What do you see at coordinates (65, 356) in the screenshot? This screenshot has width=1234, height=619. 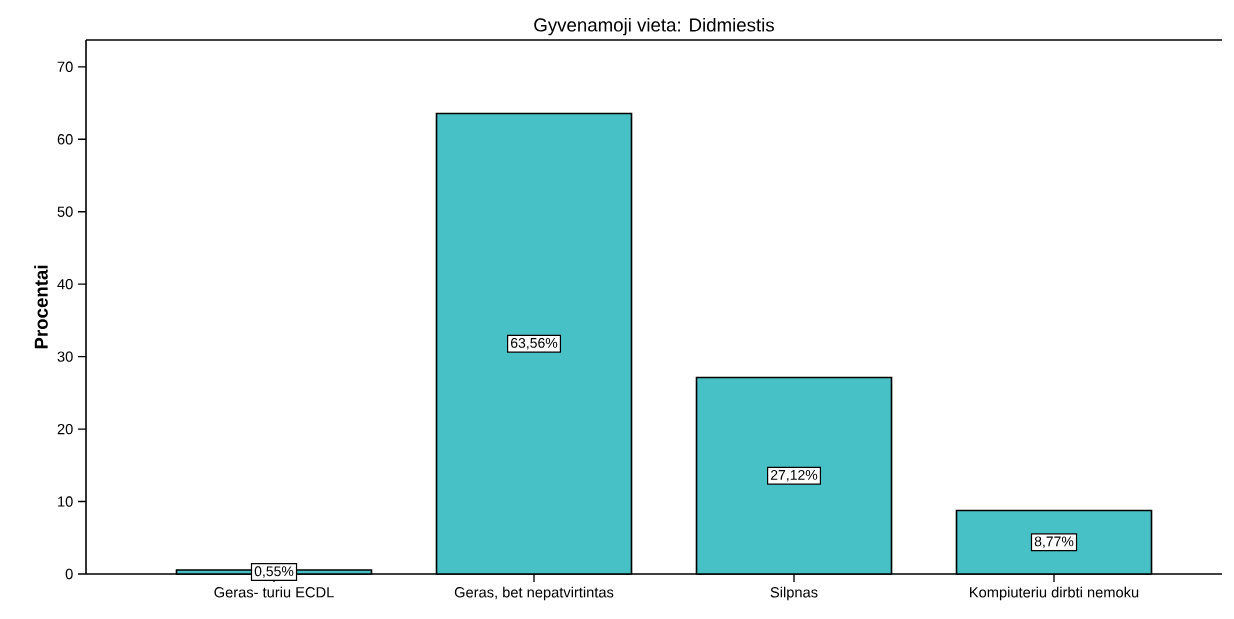 I see `y-tick-label: 30` at bounding box center [65, 356].